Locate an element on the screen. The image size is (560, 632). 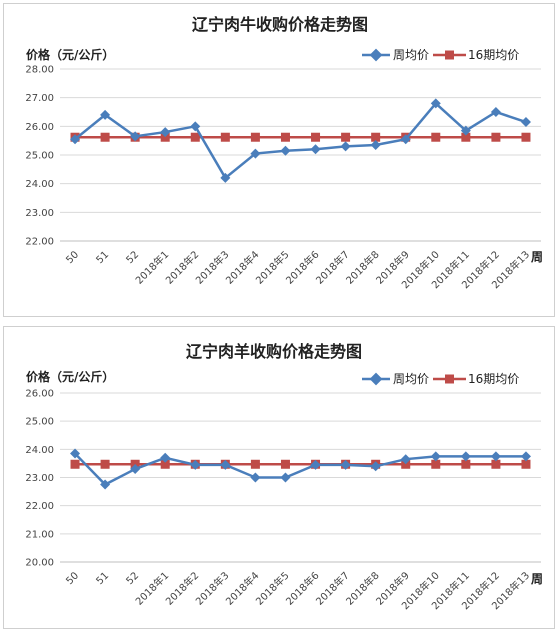
y-tick-label: 21.00 is located at coordinates (39, 534).